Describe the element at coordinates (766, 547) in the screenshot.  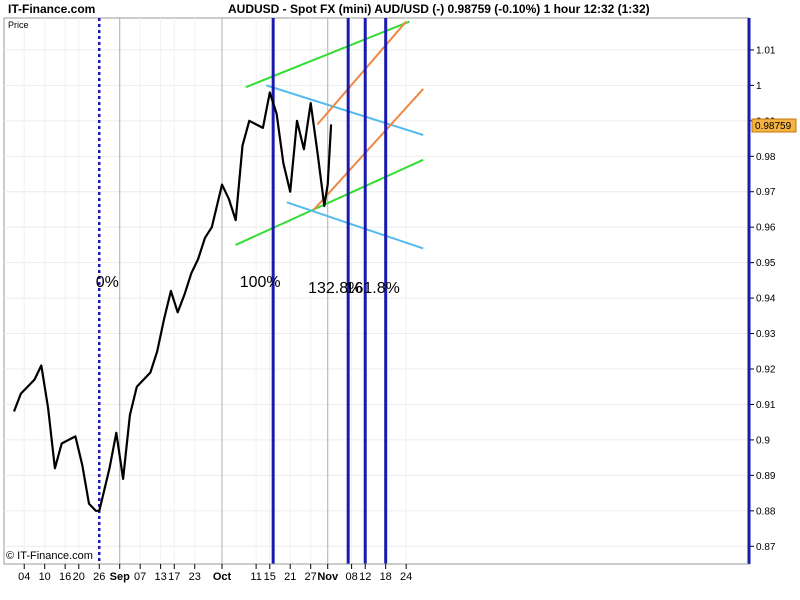
I see `y-tick-label: 0.87` at that location.